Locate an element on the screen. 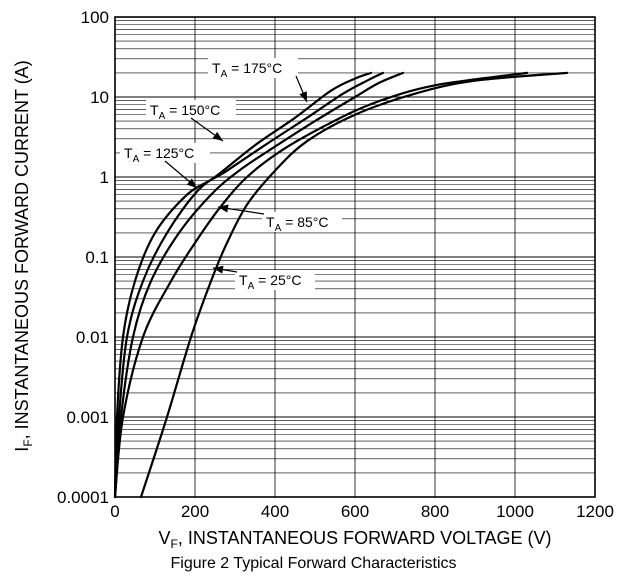  x-tick-label: 1000 is located at coordinates (515, 511).